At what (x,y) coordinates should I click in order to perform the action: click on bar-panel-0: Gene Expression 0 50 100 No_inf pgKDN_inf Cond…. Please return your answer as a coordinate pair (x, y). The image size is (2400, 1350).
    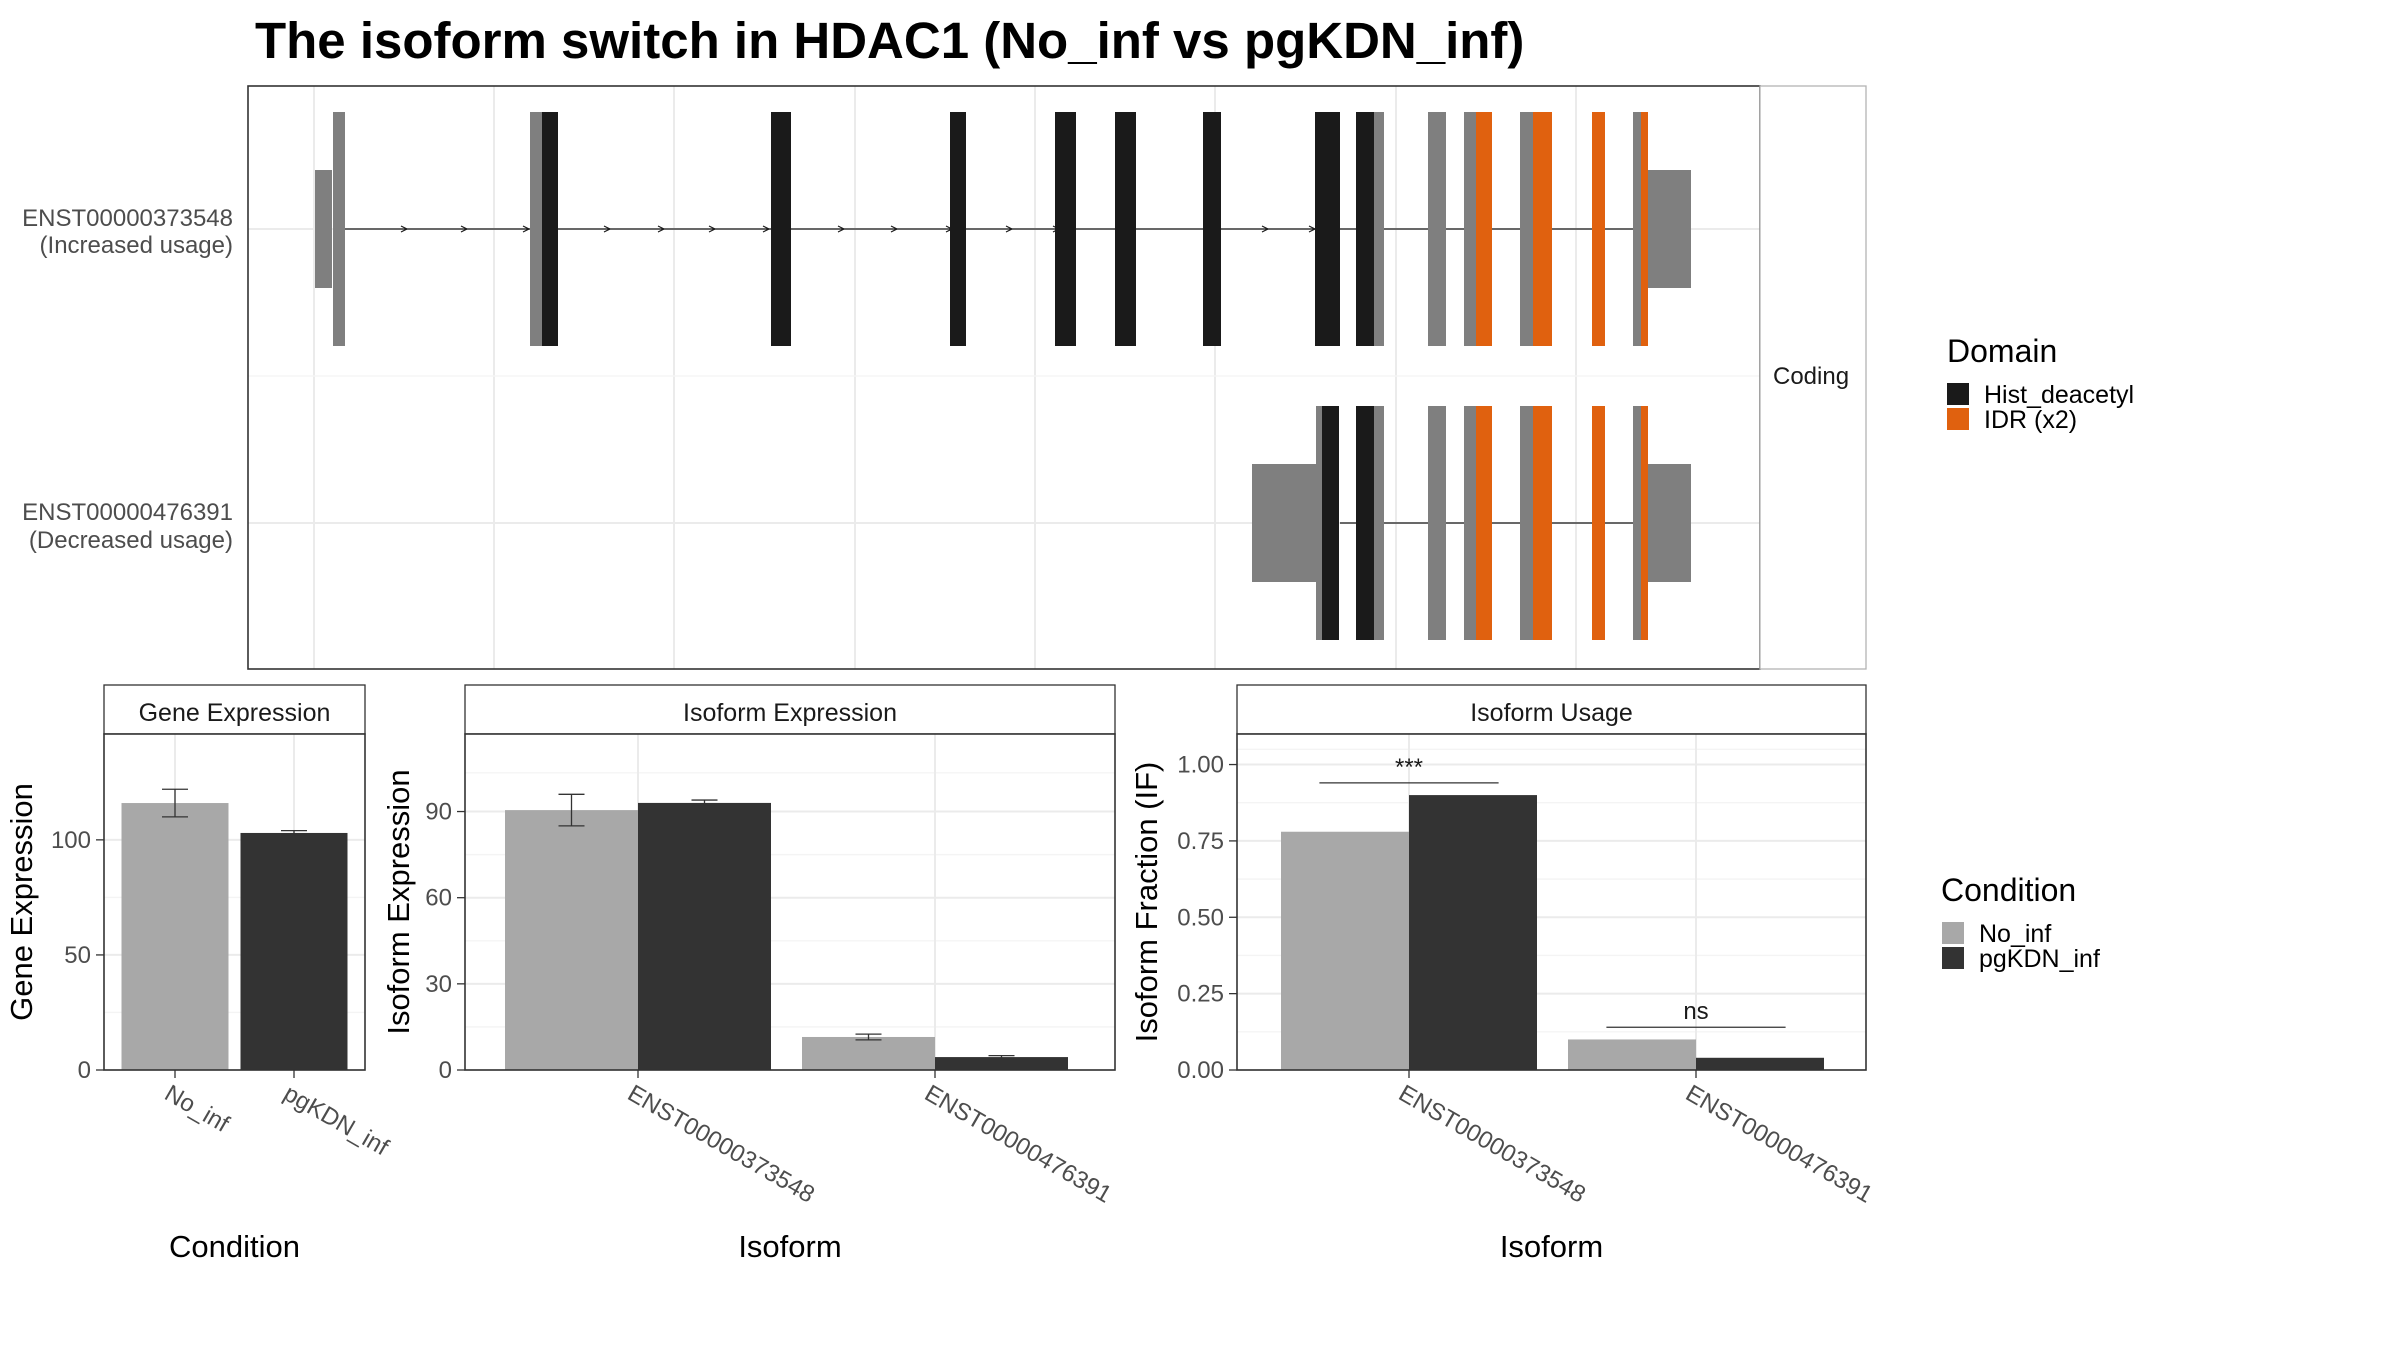
    Looking at the image, I should click on (198, 974).